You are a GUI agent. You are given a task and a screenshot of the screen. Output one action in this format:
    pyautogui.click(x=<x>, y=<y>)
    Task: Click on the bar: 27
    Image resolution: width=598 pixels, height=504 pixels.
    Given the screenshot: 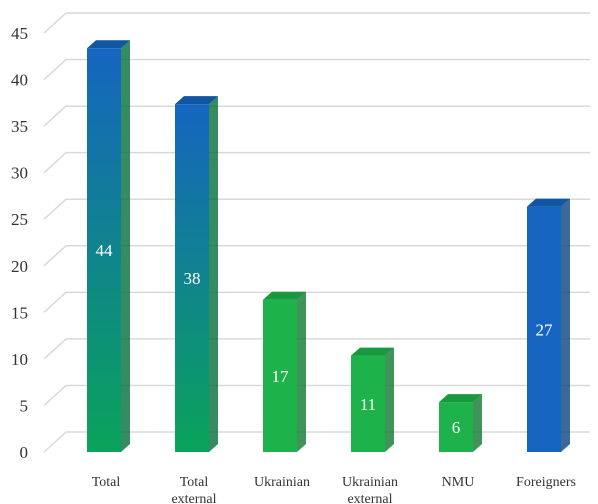 What is the action you would take?
    pyautogui.click(x=548, y=325)
    